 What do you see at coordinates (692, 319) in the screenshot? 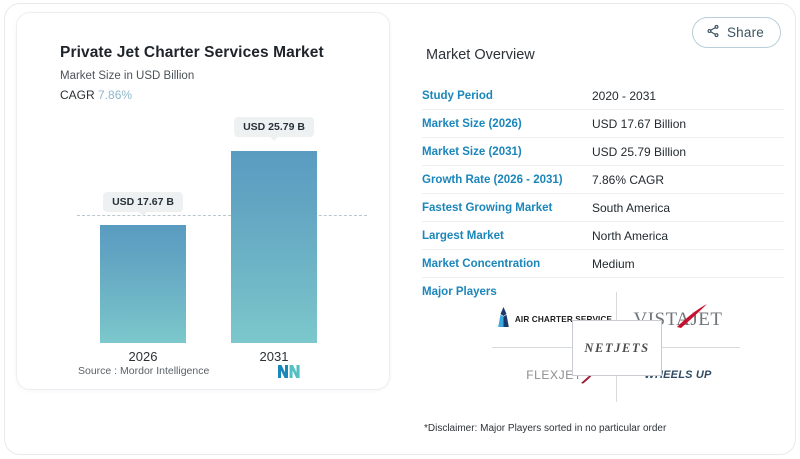
I see `vistajet-swoosh-icon` at bounding box center [692, 319].